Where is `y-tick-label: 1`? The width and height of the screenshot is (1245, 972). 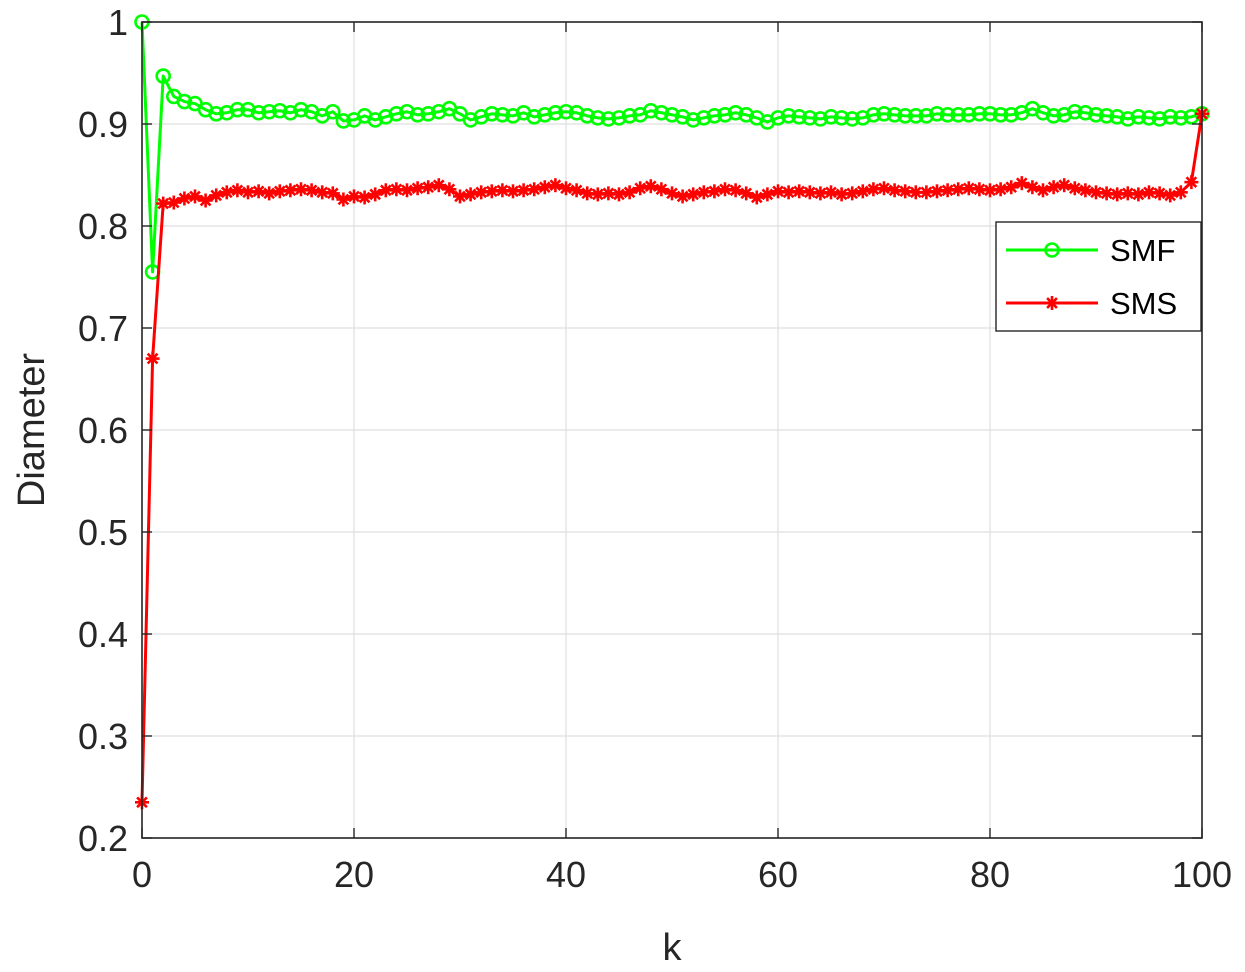
y-tick-label: 1 is located at coordinates (118, 22).